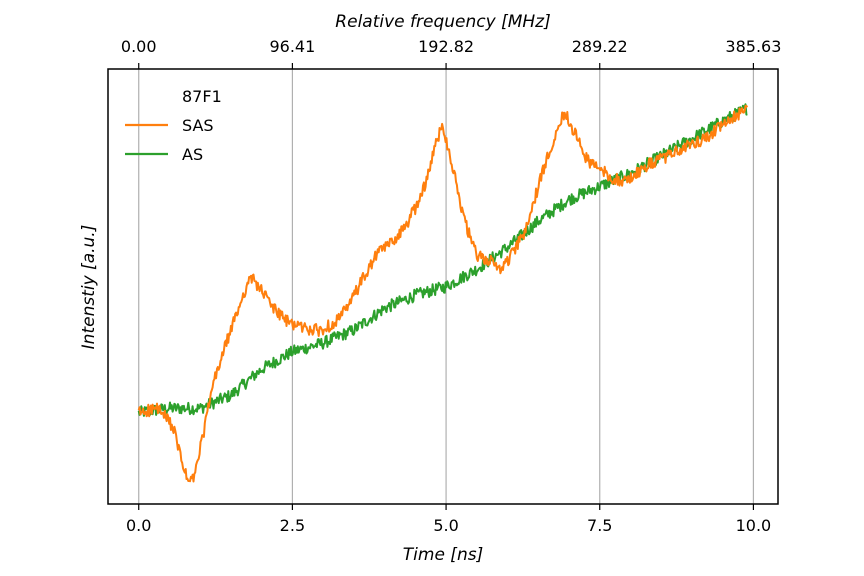  Describe the element at coordinates (89, 287) in the screenshot. I see `y-axis-label: Intenstiy [a.u.]` at that location.